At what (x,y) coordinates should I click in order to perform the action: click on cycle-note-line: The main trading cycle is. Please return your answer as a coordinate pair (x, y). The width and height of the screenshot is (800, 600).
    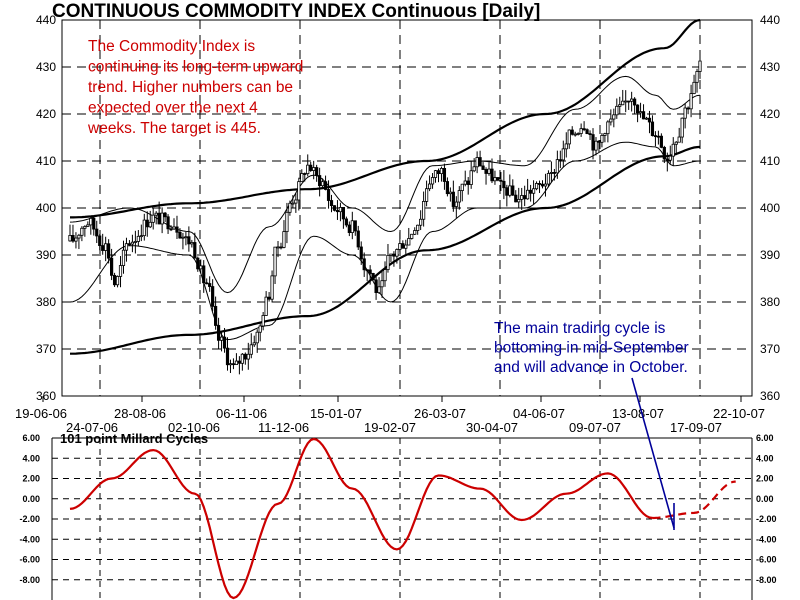
    Looking at the image, I should click on (580, 328).